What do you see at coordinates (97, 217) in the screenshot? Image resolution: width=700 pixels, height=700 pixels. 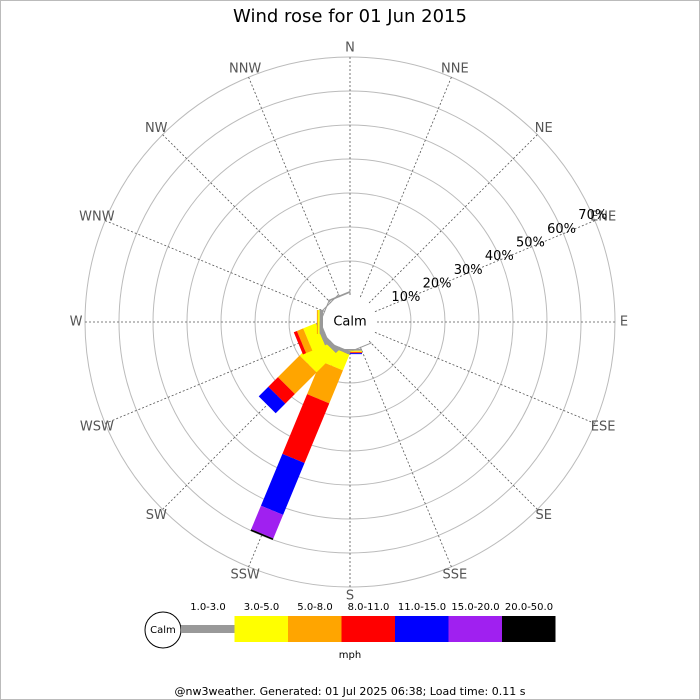 I see `direction-label: WNW` at bounding box center [97, 217].